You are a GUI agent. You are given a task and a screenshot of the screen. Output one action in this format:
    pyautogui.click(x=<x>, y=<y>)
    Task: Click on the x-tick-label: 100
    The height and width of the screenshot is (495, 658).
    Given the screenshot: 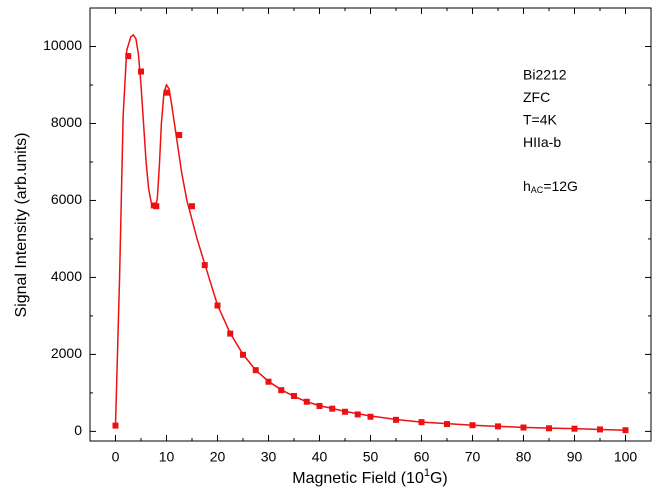 What is the action you would take?
    pyautogui.click(x=626, y=457)
    